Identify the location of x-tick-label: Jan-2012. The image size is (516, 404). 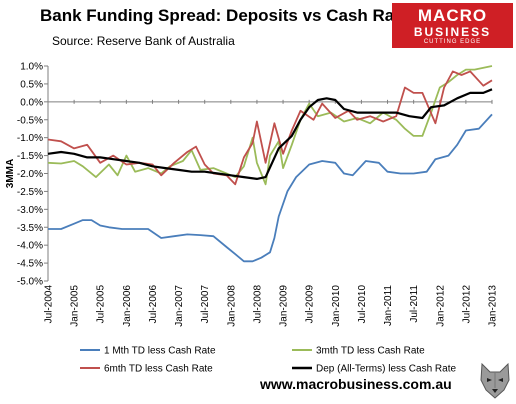
(440, 306).